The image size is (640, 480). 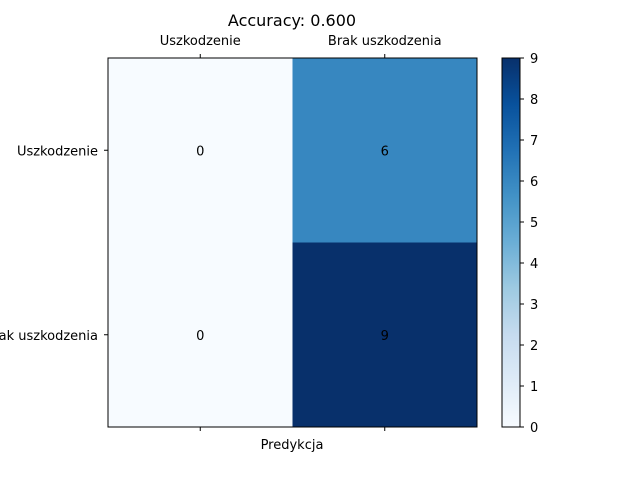 I want to click on y-tick-label: Uszkodzenie, so click(x=57, y=151).